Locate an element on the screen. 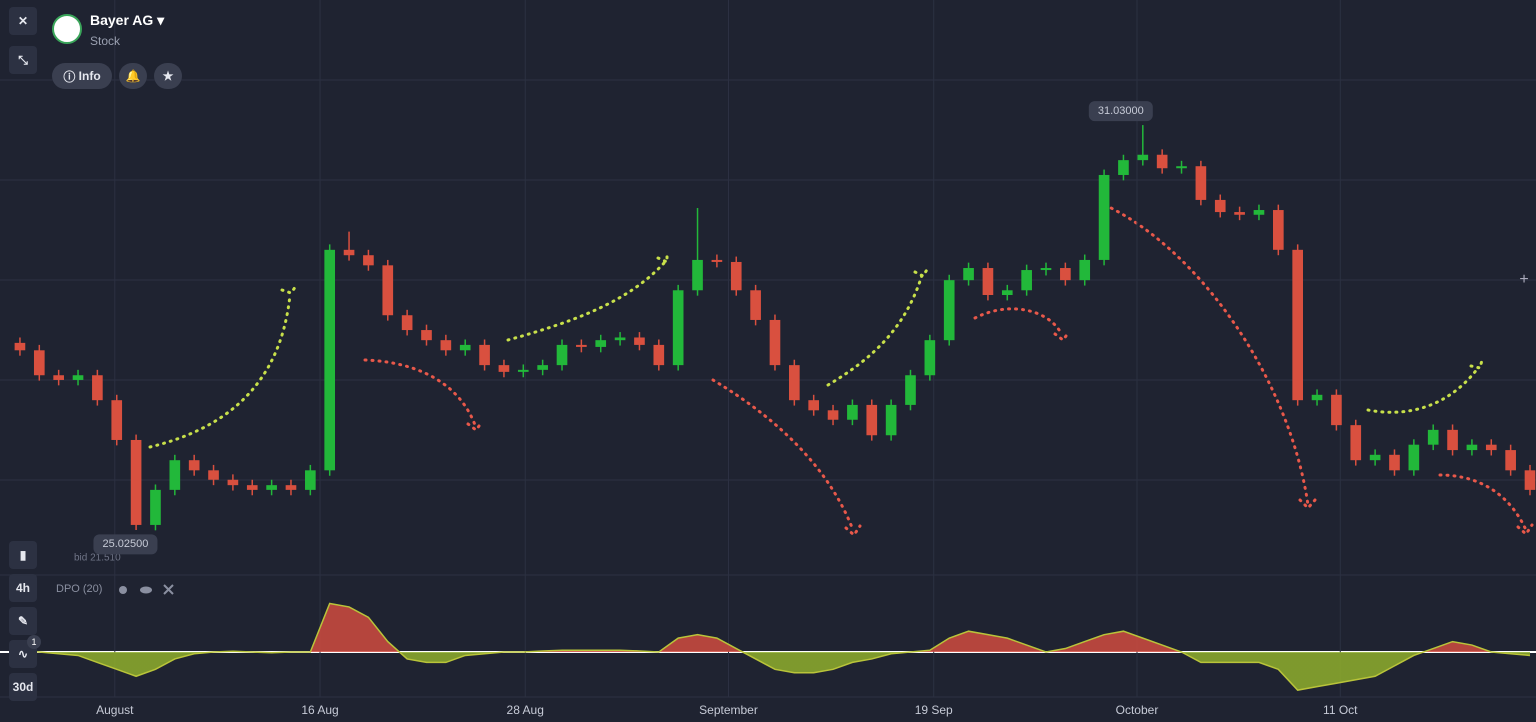  alert-button: 🔔 is located at coordinates (133, 76).